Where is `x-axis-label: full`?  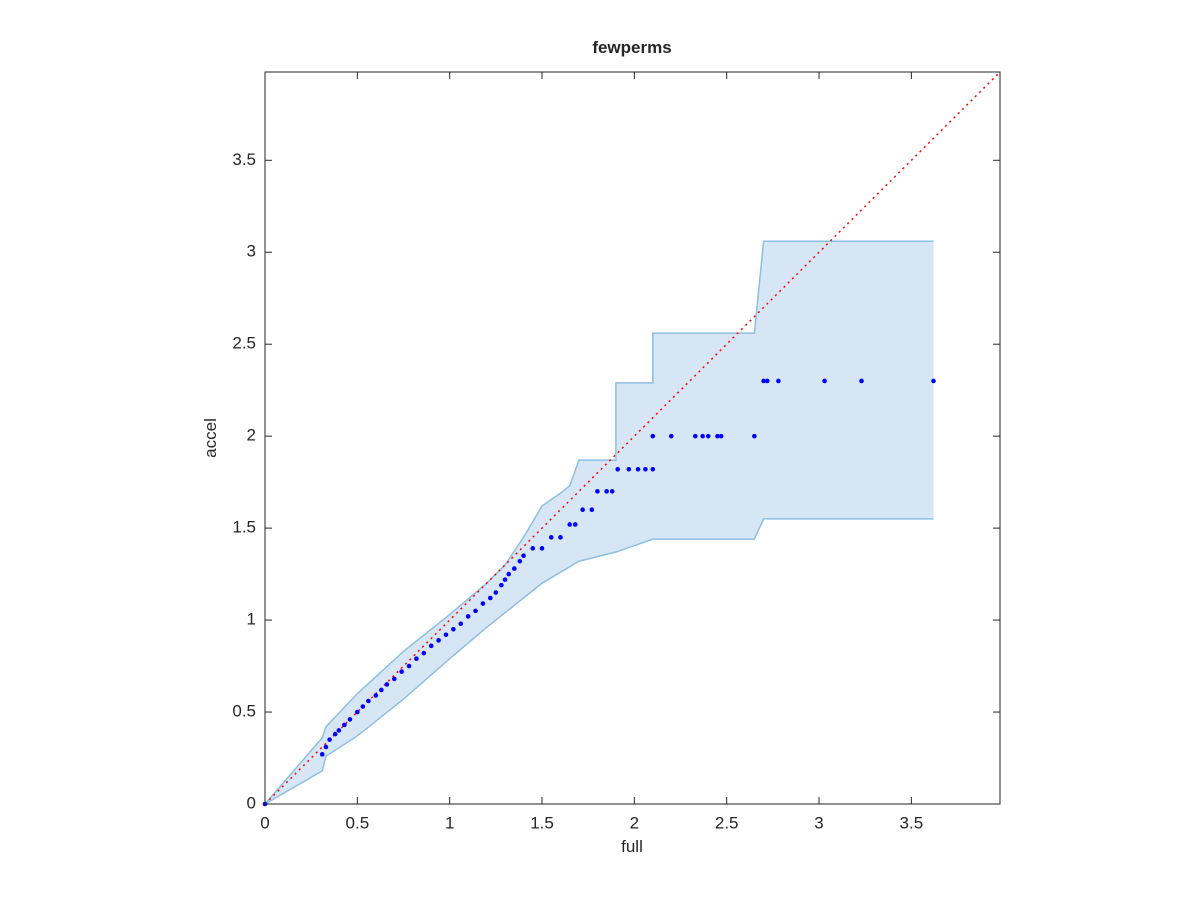 x-axis-label: full is located at coordinates (632, 846).